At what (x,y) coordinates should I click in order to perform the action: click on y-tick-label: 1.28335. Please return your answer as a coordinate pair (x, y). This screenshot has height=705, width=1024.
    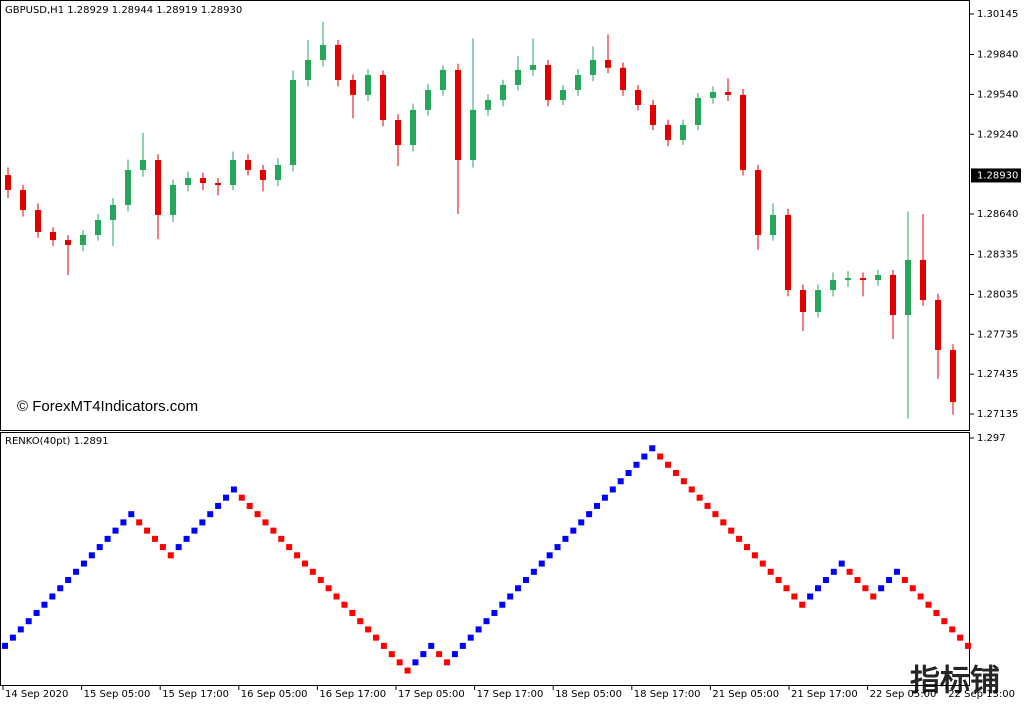
    Looking at the image, I should click on (997, 255).